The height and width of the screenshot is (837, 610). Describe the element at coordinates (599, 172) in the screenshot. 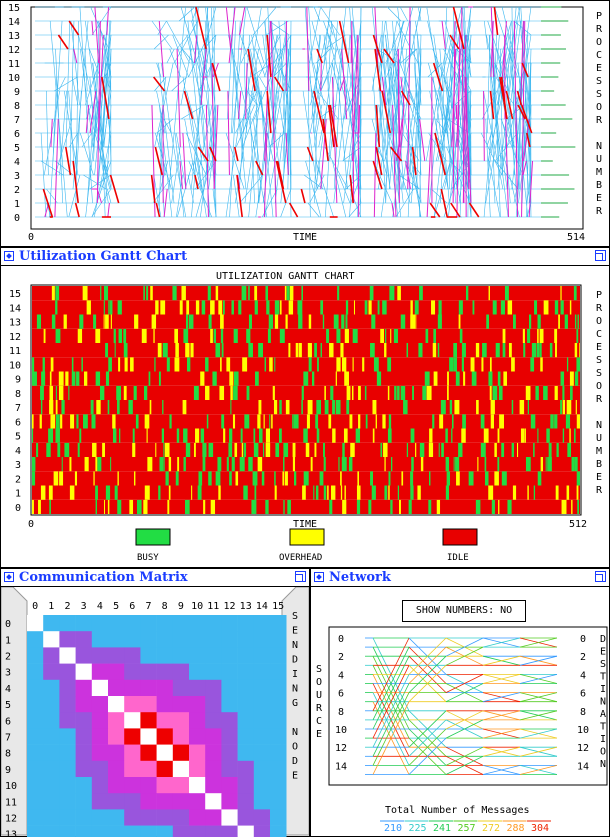

I see `spacetime-side-letter: M` at that location.